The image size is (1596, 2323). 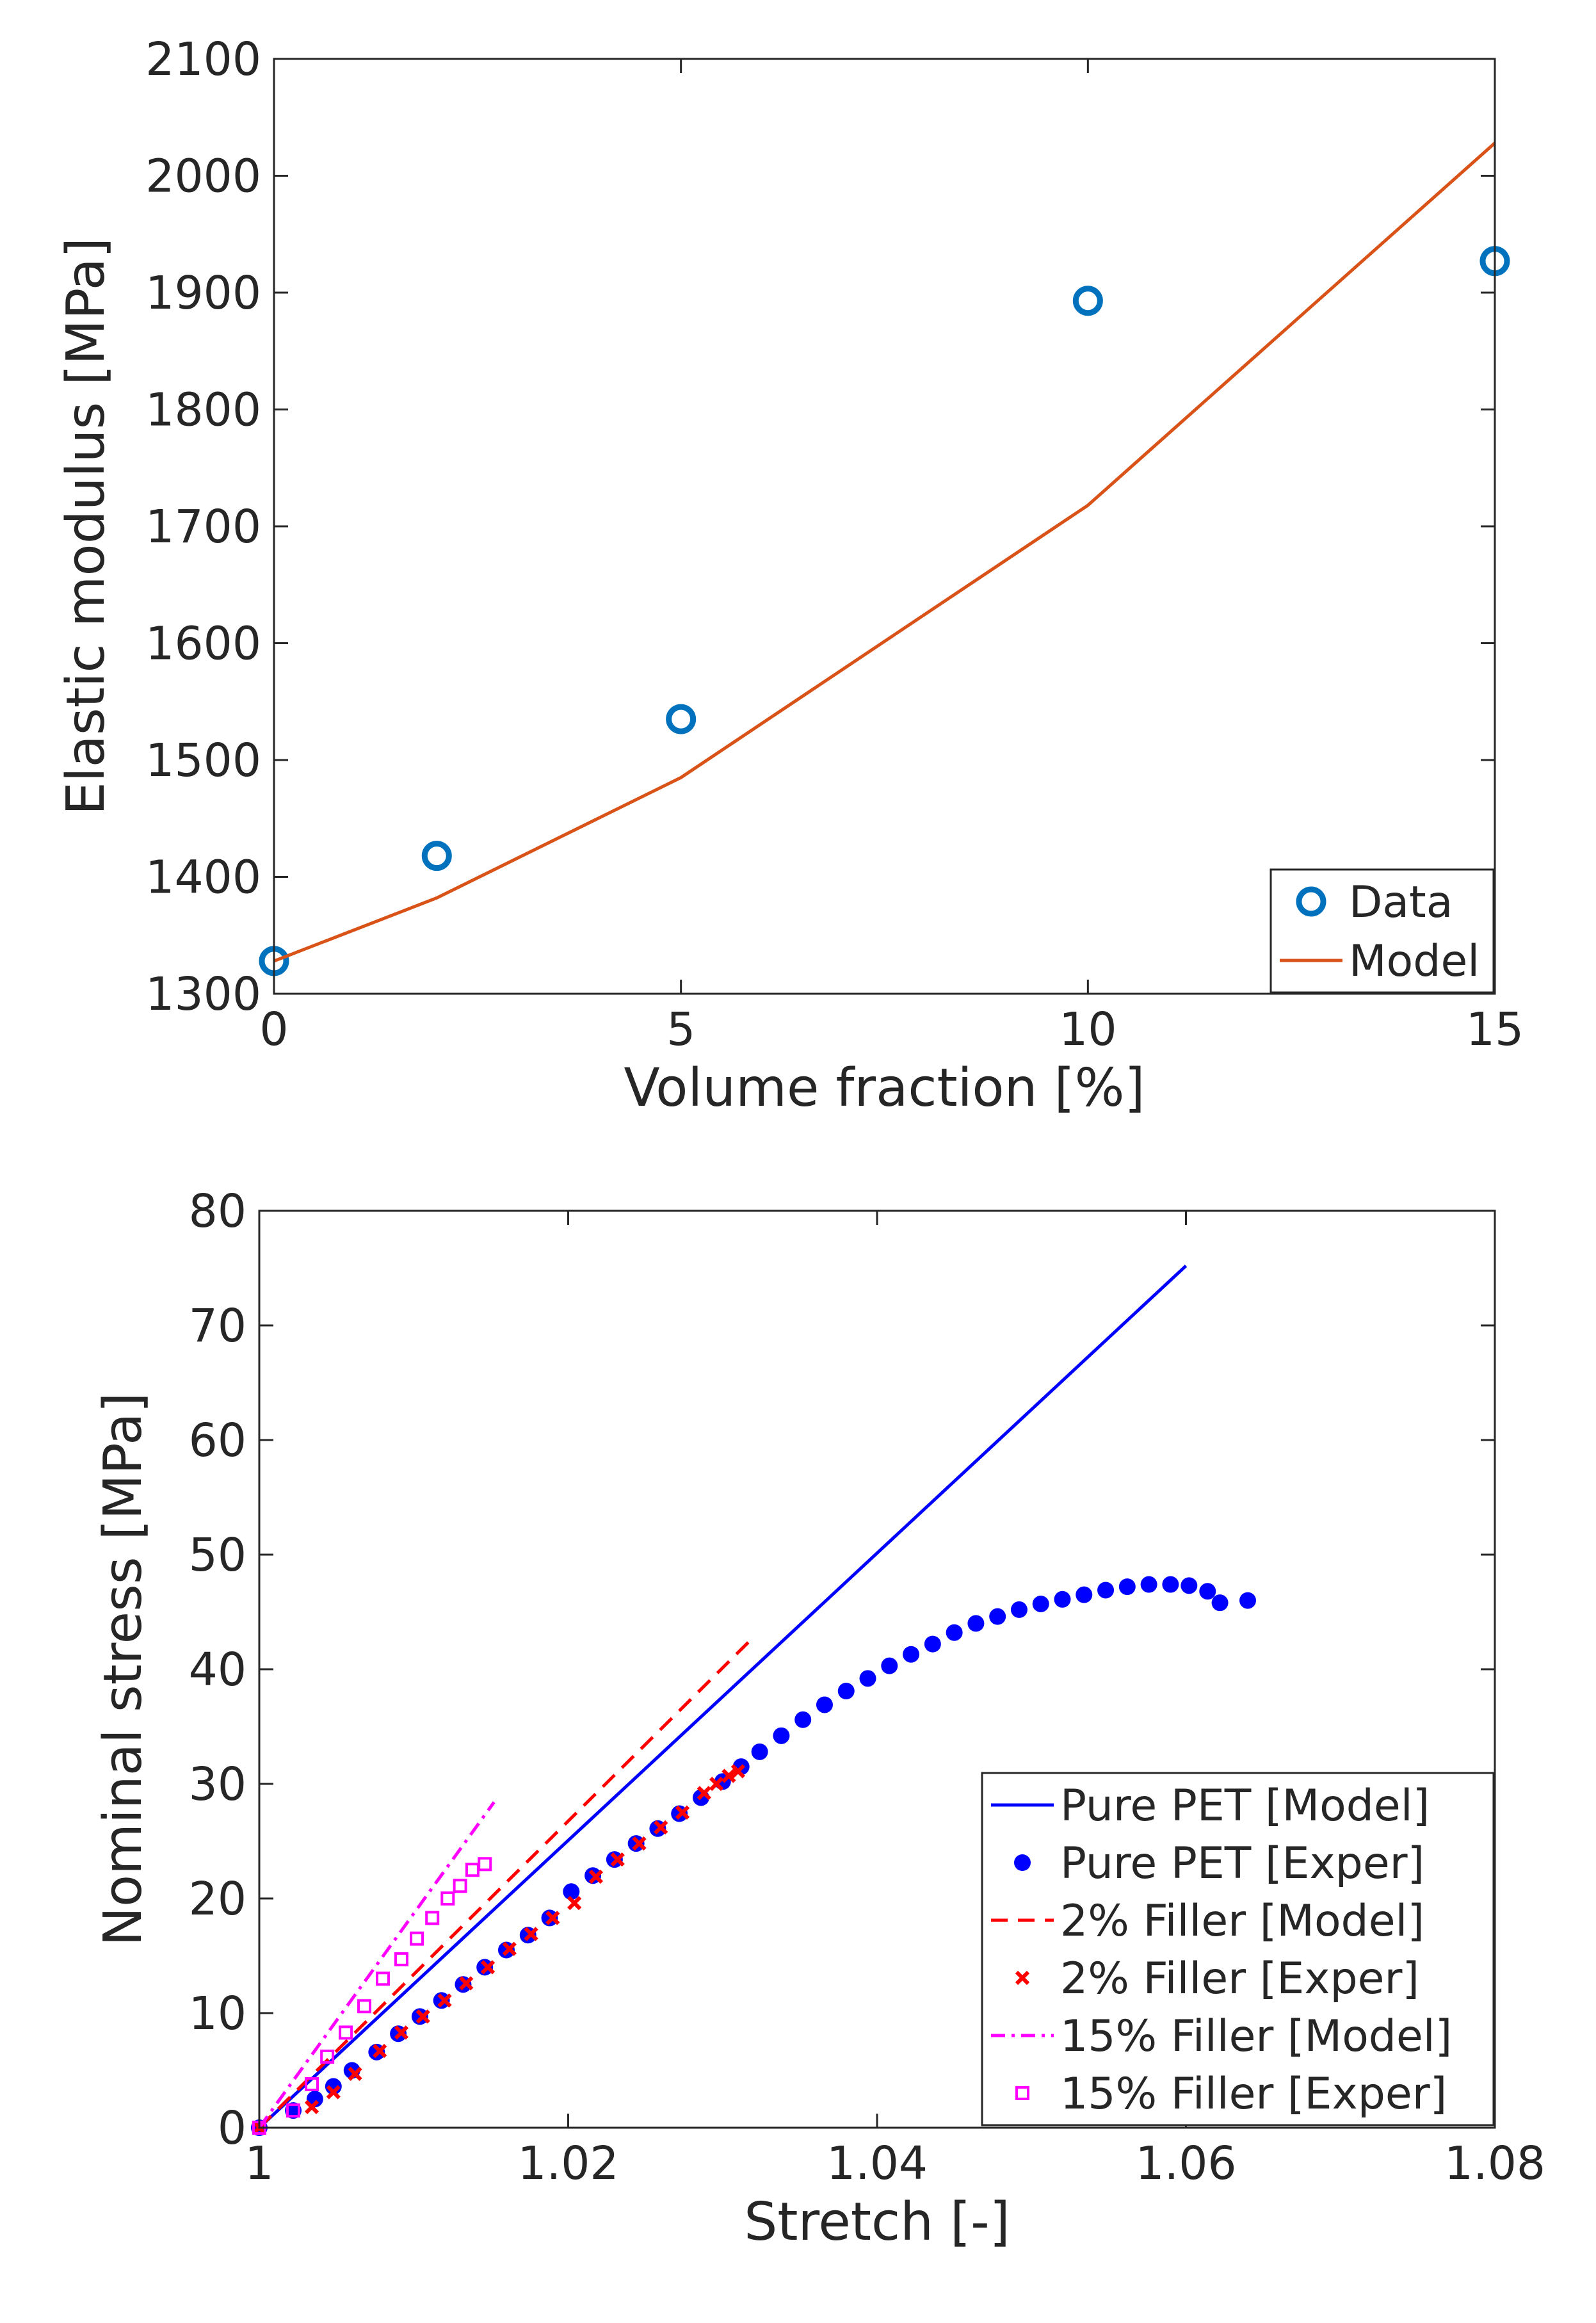 What do you see at coordinates (203, 526) in the screenshot?
I see `c1-ytick-label: 1700` at bounding box center [203, 526].